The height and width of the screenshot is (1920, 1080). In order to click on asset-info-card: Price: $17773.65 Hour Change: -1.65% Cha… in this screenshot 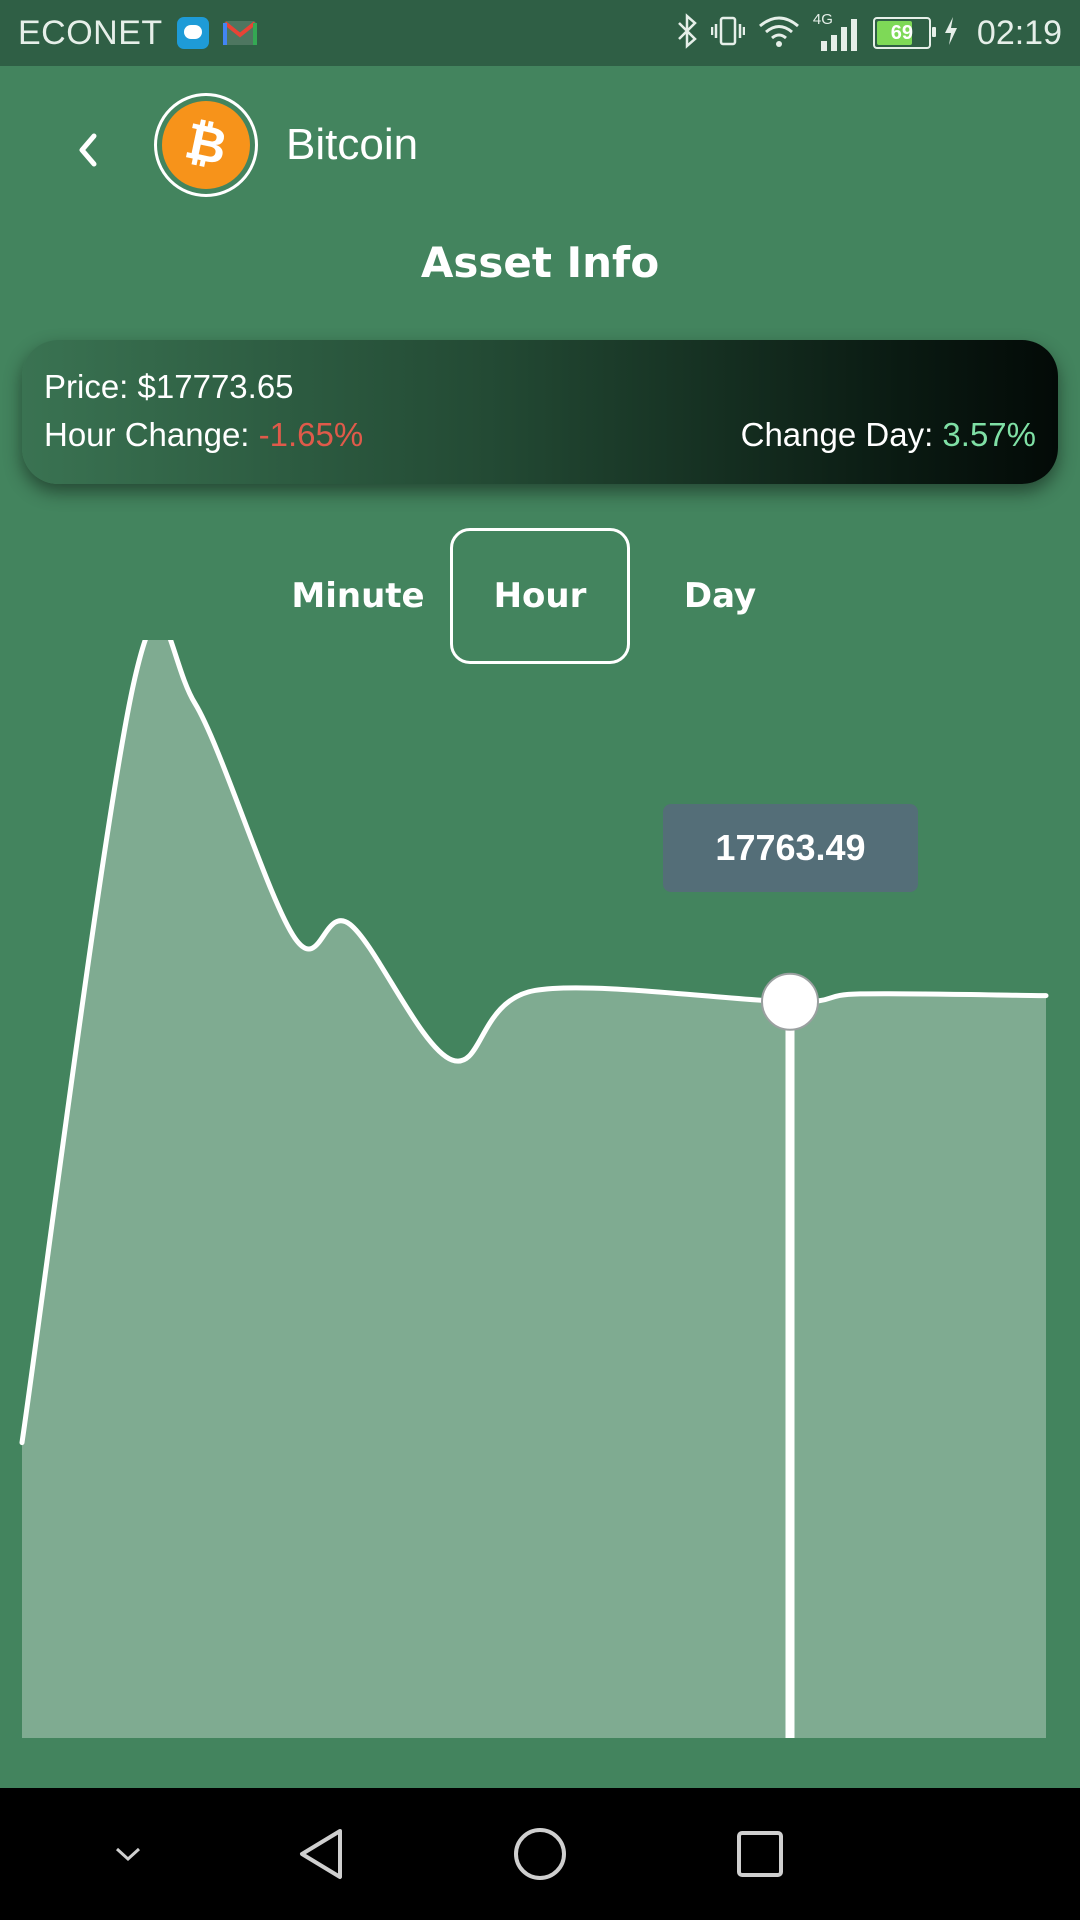, I will do `click(540, 412)`.